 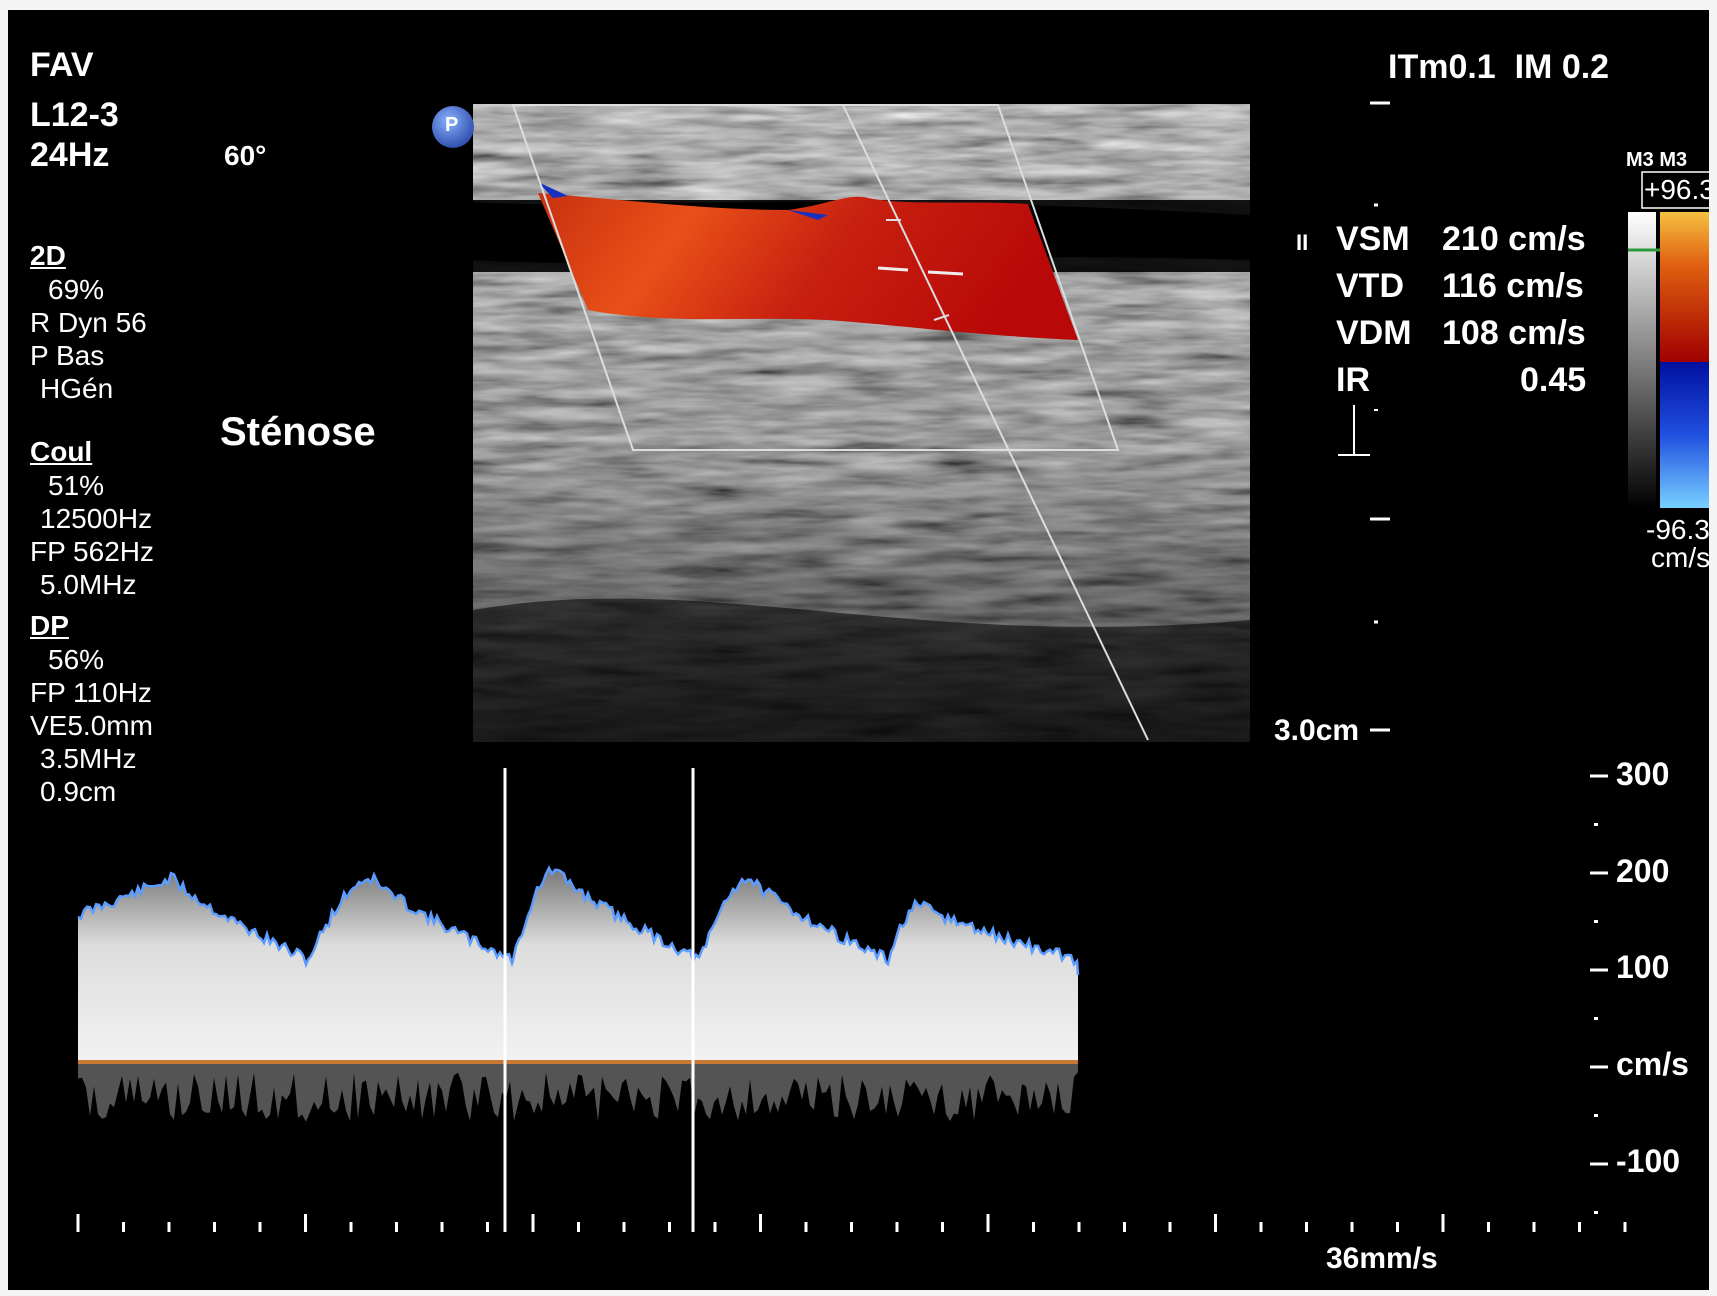 I want to click on measure-value-vsm: 210 cm/s, so click(x=1514, y=239).